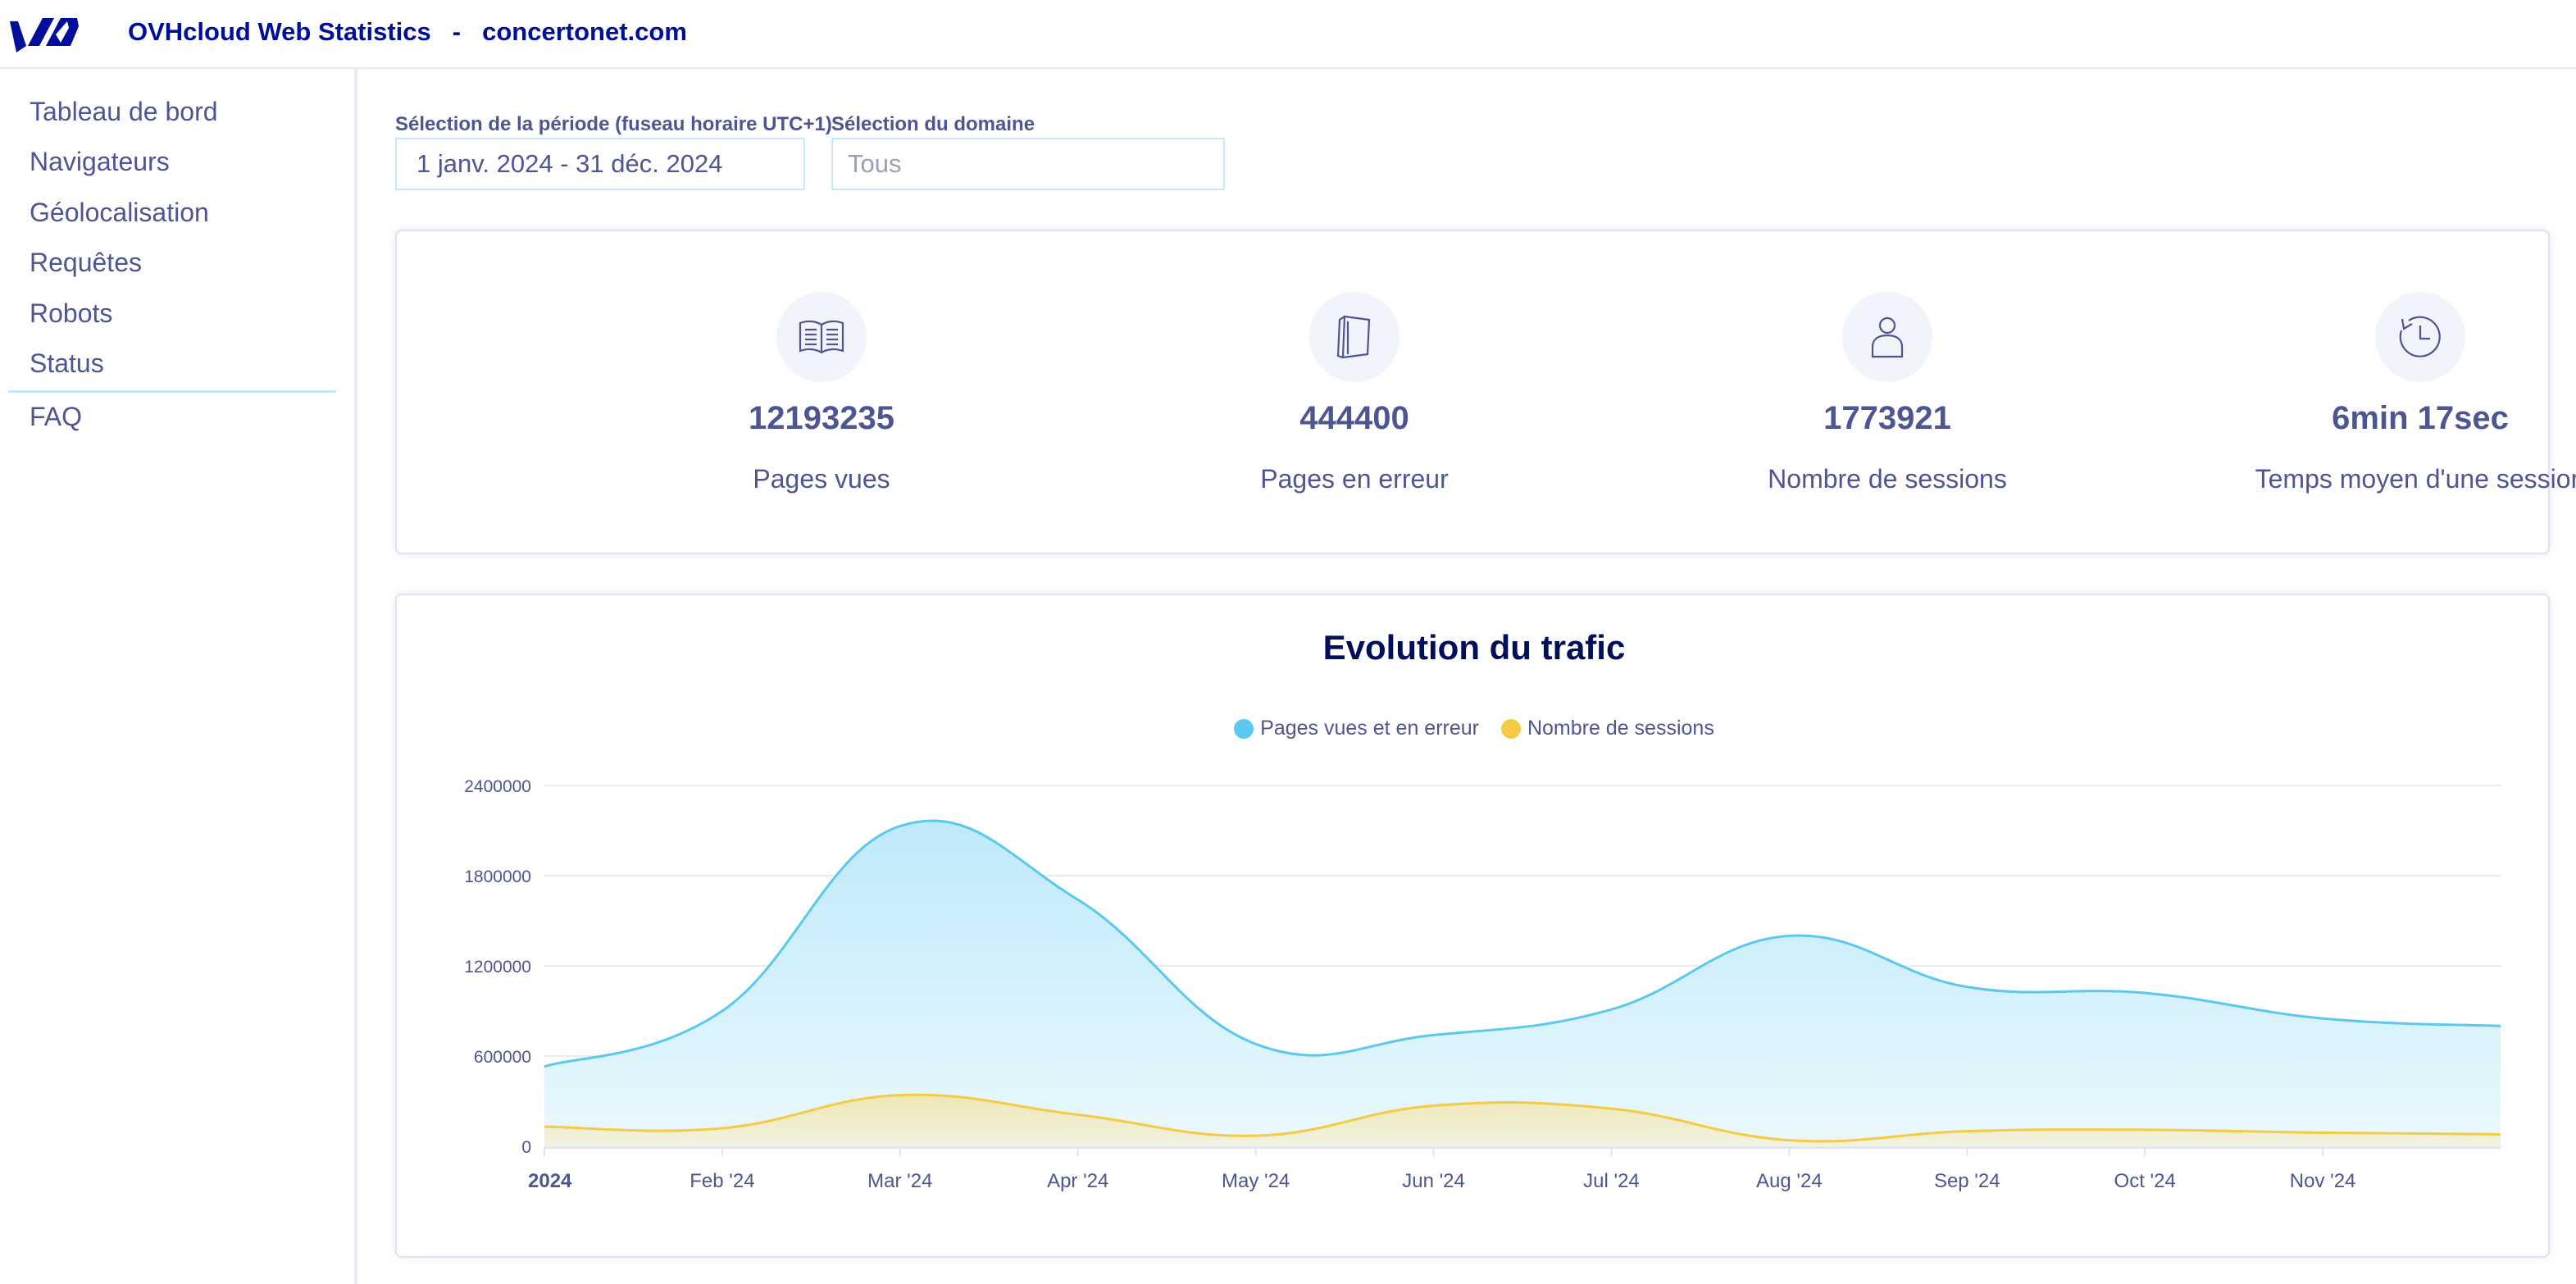  What do you see at coordinates (86, 262) in the screenshot?
I see `sidebar-item-requetes: Requêtes` at bounding box center [86, 262].